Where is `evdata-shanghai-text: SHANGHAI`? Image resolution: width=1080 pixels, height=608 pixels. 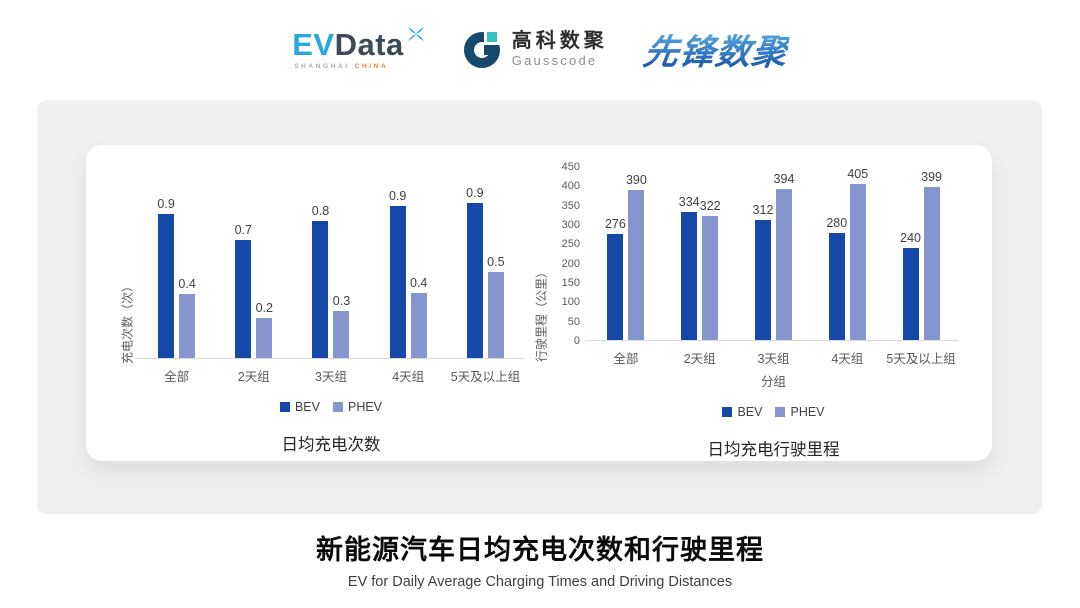 evdata-shanghai-text: SHANGHAI is located at coordinates (322, 66).